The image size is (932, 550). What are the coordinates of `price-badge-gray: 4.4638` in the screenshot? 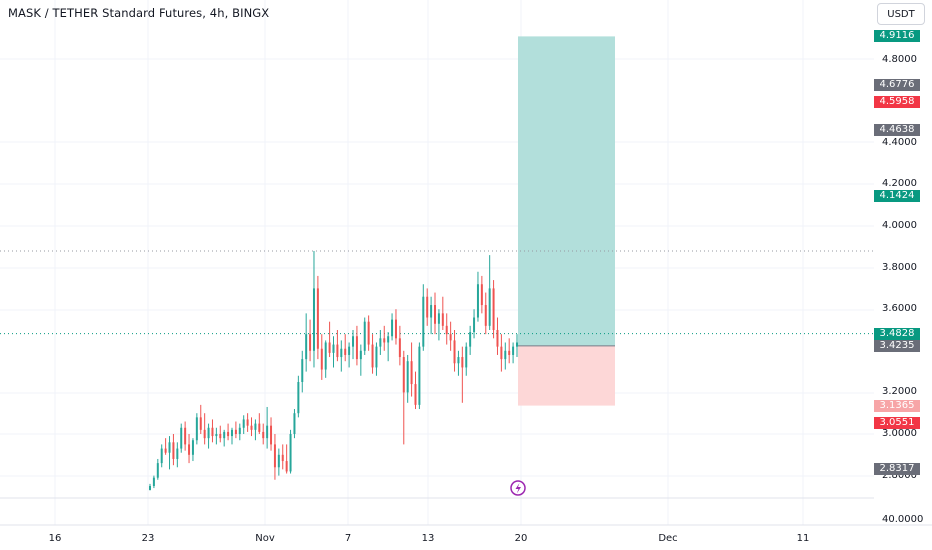 It's located at (897, 129).